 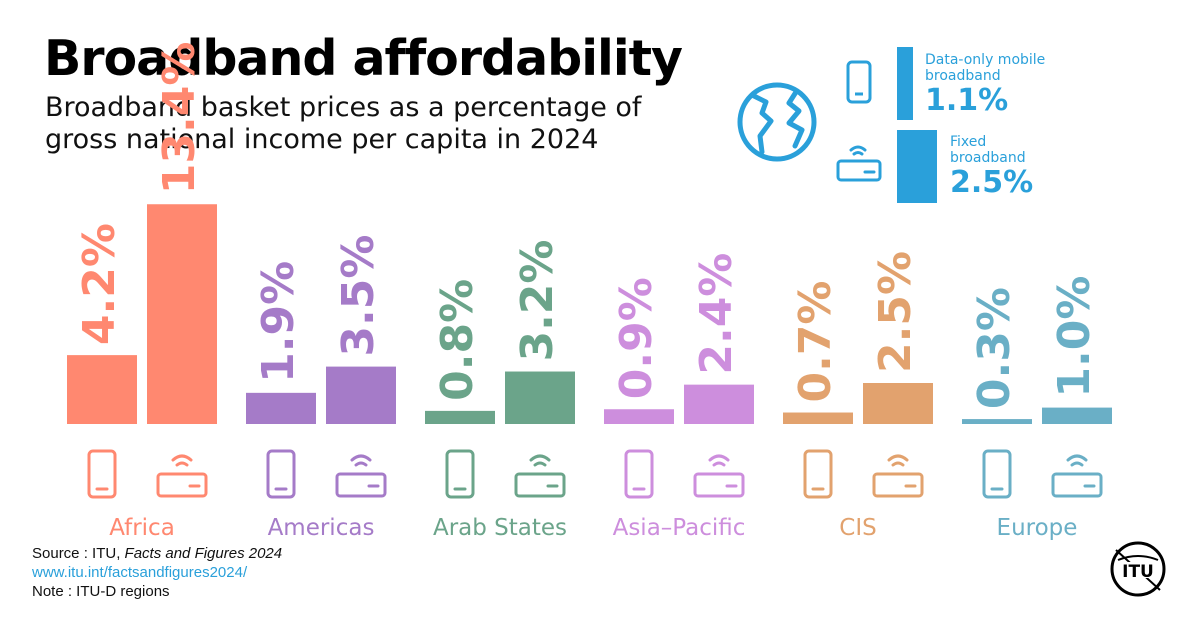 What do you see at coordinates (818, 418) in the screenshot?
I see `bar-cis-mobile` at bounding box center [818, 418].